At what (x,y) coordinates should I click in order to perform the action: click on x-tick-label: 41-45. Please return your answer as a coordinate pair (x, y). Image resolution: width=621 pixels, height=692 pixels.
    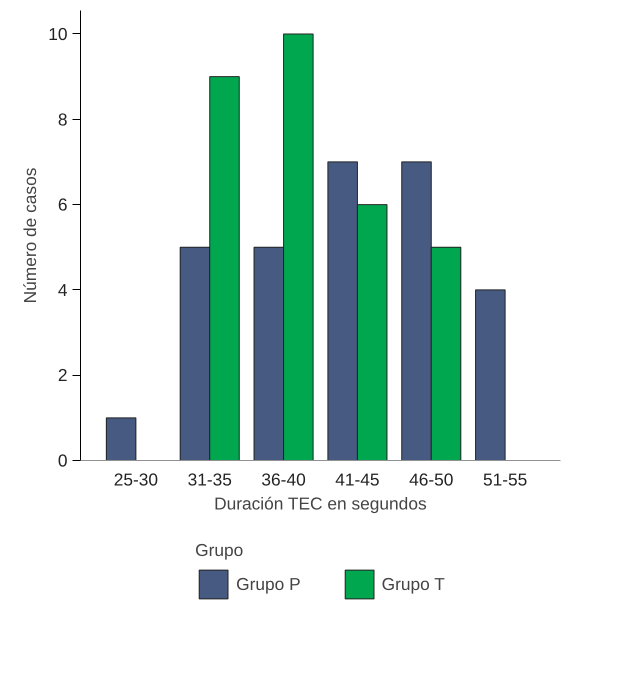
    Looking at the image, I should click on (357, 480).